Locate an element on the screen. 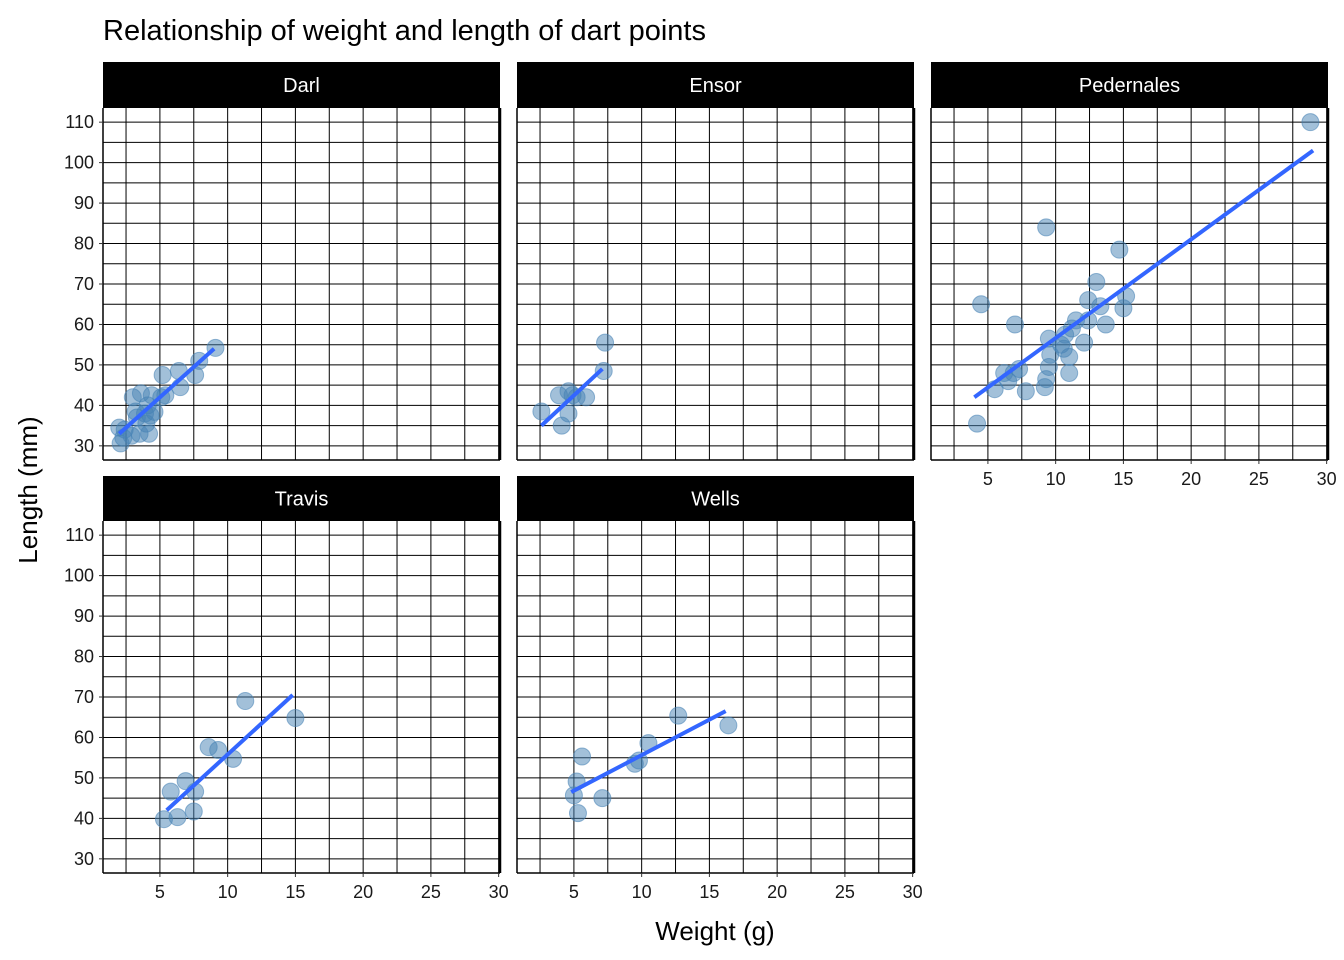 The height and width of the screenshot is (960, 1344). strip-label-darl: Darl is located at coordinates (301, 86).